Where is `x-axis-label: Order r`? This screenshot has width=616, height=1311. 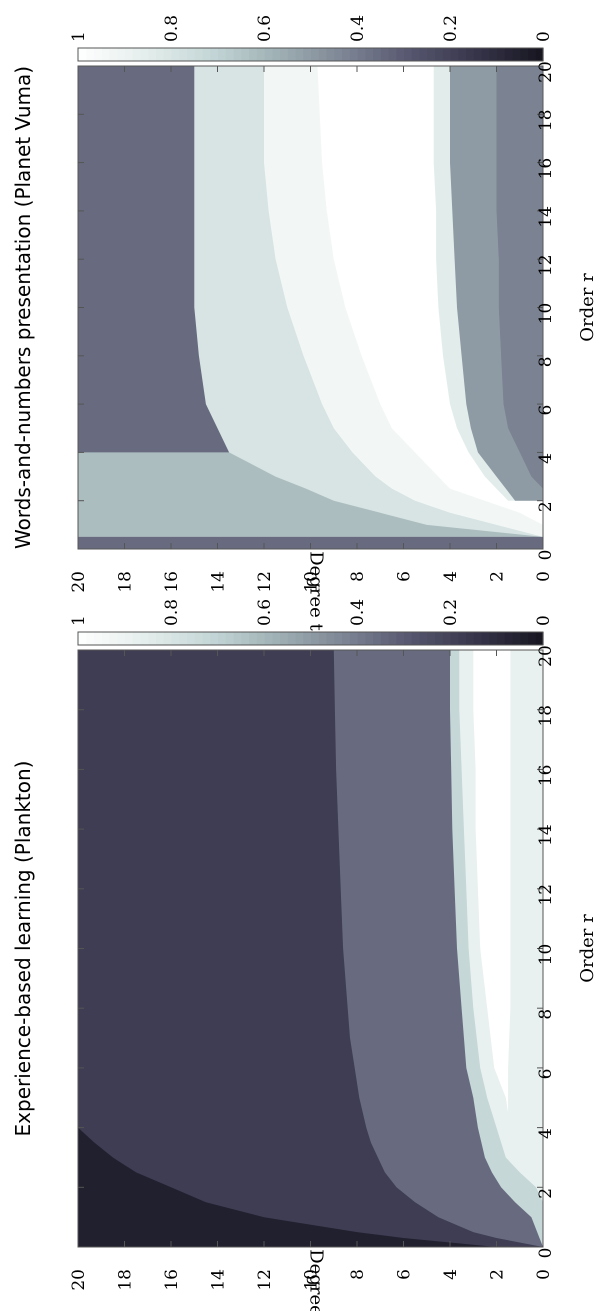 x-axis-label: Order r is located at coordinates (587, 948).